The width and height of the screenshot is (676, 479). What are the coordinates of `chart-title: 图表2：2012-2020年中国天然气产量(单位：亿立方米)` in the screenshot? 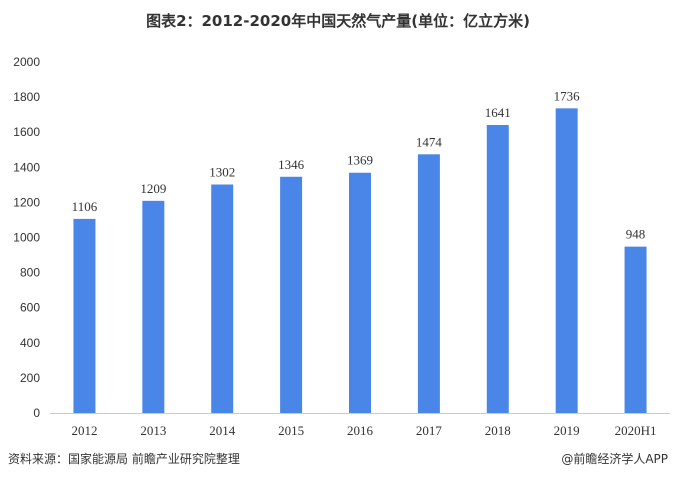 It's located at (338, 21).